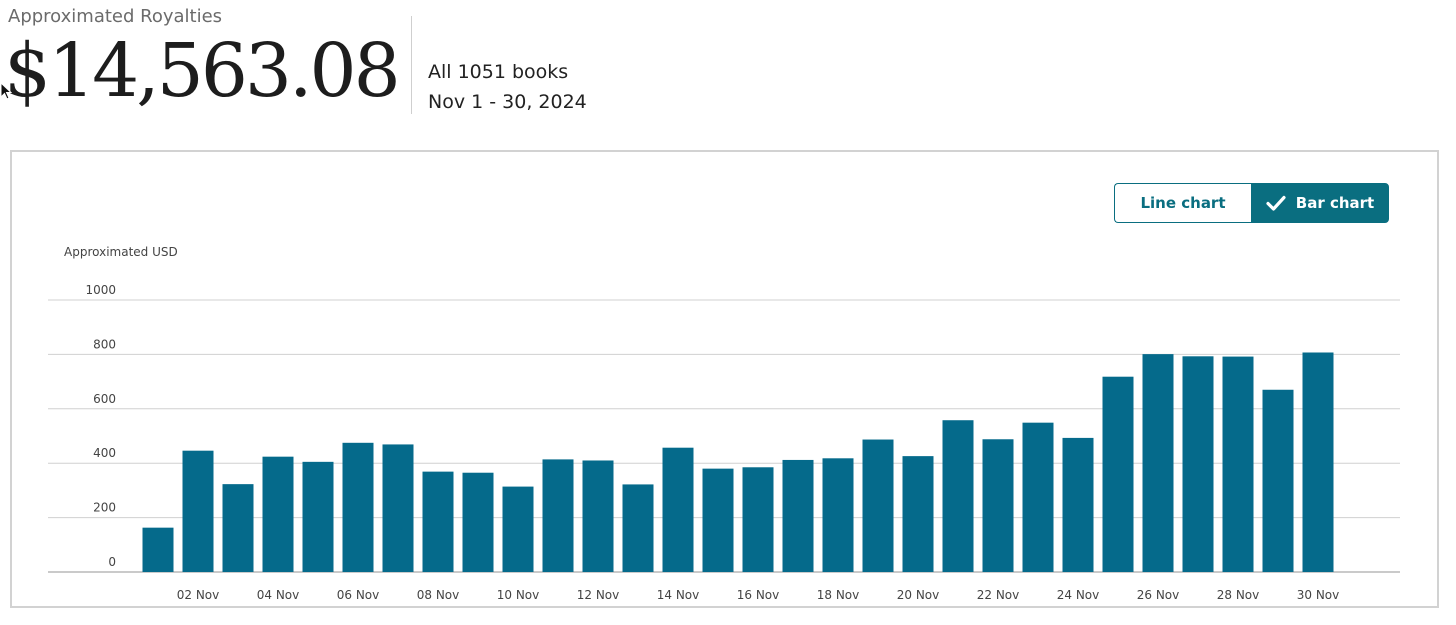 The image size is (1456, 625). What do you see at coordinates (1118, 474) in the screenshot?
I see `bar-25-nov` at bounding box center [1118, 474].